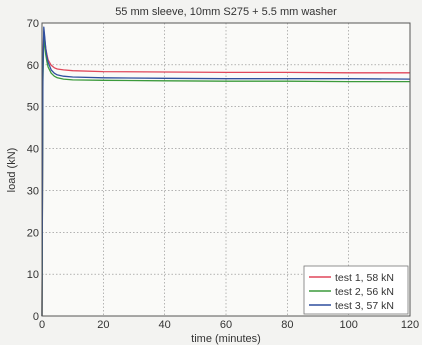  Describe the element at coordinates (410, 325) in the screenshot. I see `x-tick-label: 120` at that location.